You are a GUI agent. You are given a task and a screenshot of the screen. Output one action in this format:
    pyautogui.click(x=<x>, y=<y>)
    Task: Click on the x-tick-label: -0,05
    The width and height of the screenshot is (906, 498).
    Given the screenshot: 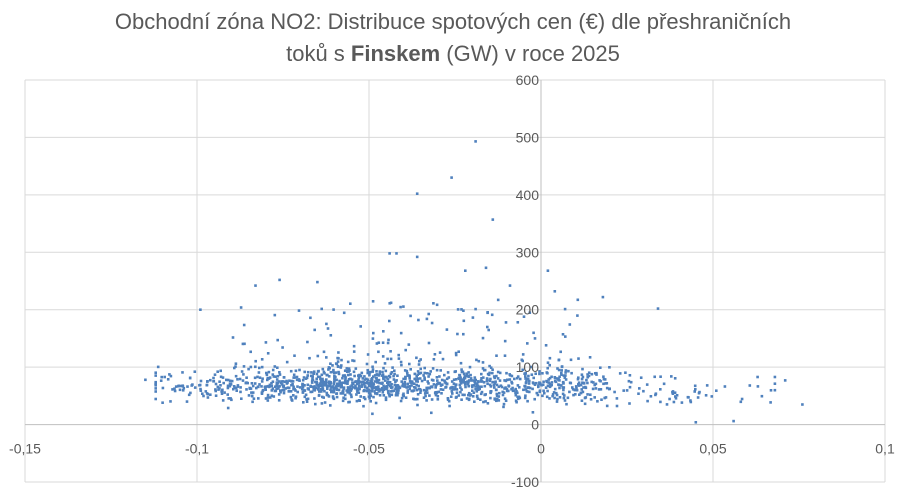 What is the action you would take?
    pyautogui.click(x=369, y=449)
    